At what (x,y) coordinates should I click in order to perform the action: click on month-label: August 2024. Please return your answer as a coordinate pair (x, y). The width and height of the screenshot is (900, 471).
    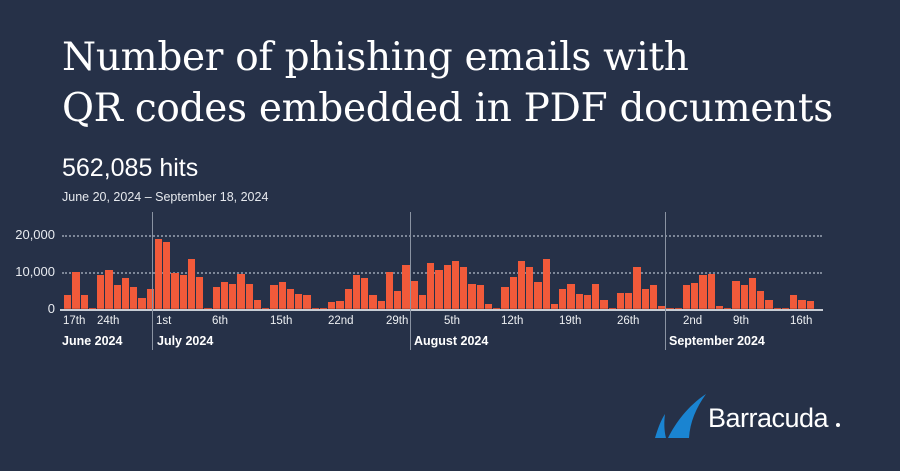
    Looking at the image, I should click on (451, 341).